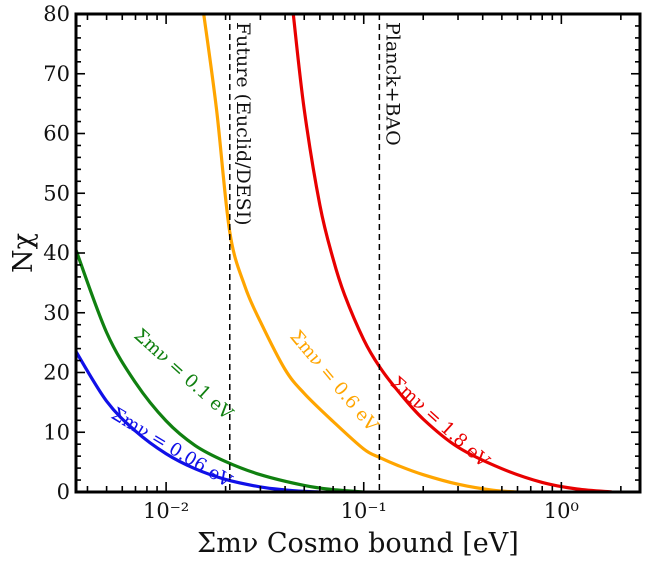 Image resolution: width=662 pixels, height=568 pixels. I want to click on x-tick-label-2: 10⁰, so click(561, 511).